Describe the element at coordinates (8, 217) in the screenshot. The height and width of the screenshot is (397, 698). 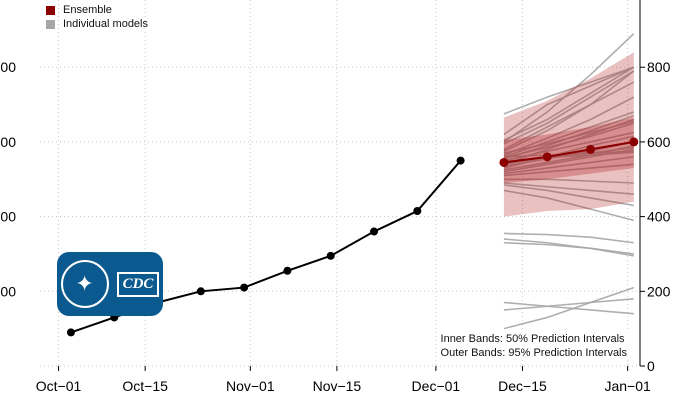
I see `y-left-tick-label: 400` at that location.